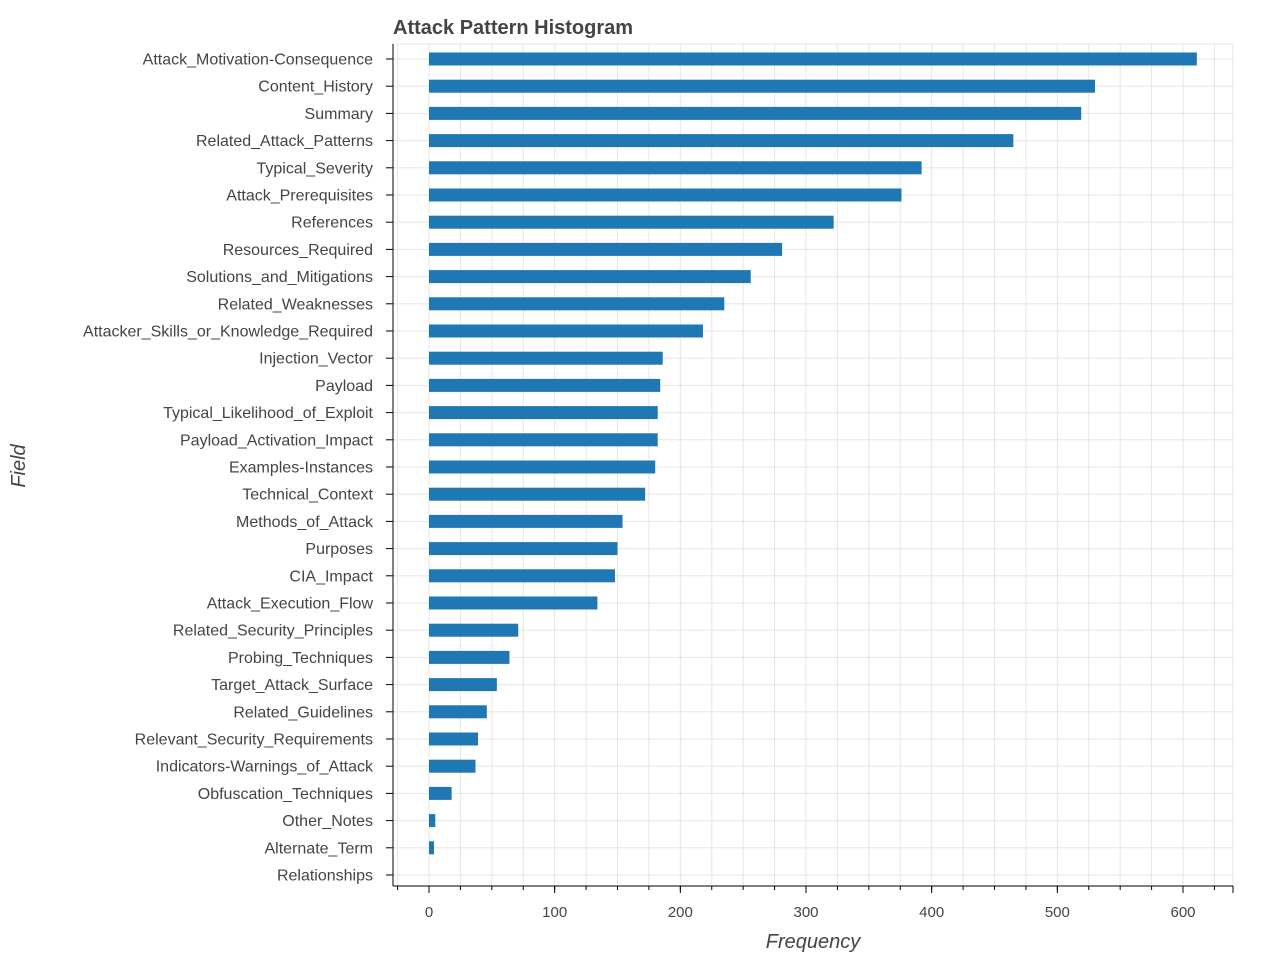 Image resolution: width=1280 pixels, height=960 pixels. What do you see at coordinates (513, 603) in the screenshot?
I see `bar-attack-execution-flow` at bounding box center [513, 603].